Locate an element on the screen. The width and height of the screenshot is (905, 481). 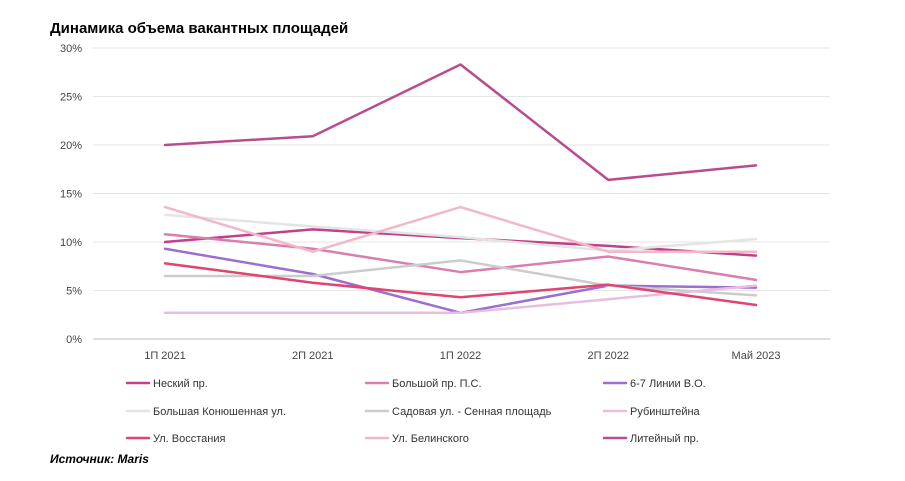
legend-label: 6-7 Линии В.О. is located at coordinates (668, 384).